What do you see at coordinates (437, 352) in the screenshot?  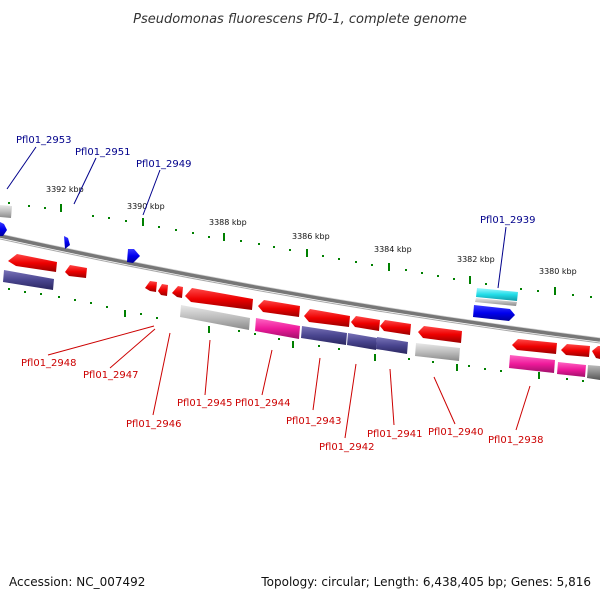 I see `gene-arrow-pfl01-2940-domain` at bounding box center [437, 352].